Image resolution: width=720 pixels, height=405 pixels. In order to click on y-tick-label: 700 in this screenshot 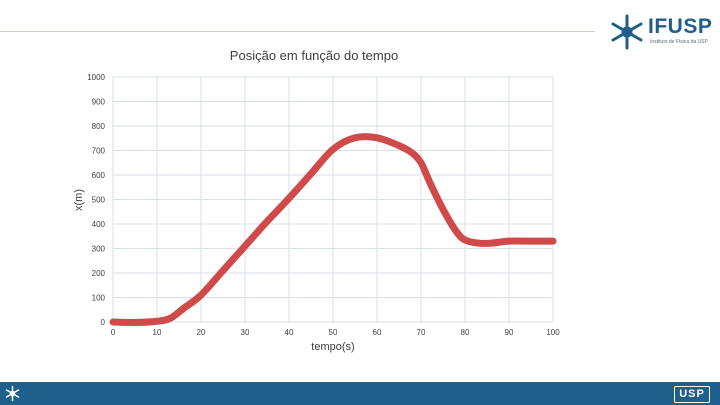, I will do `click(99, 151)`.